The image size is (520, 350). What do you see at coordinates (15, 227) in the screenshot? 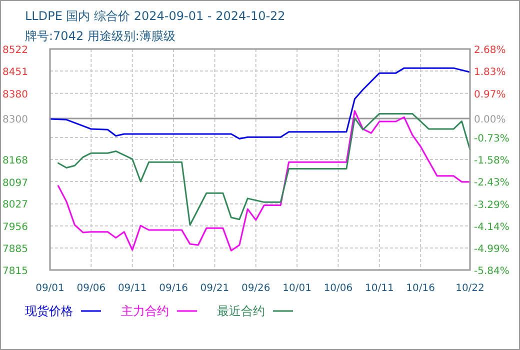
I see `y-tick-label: 7956` at bounding box center [15, 227].